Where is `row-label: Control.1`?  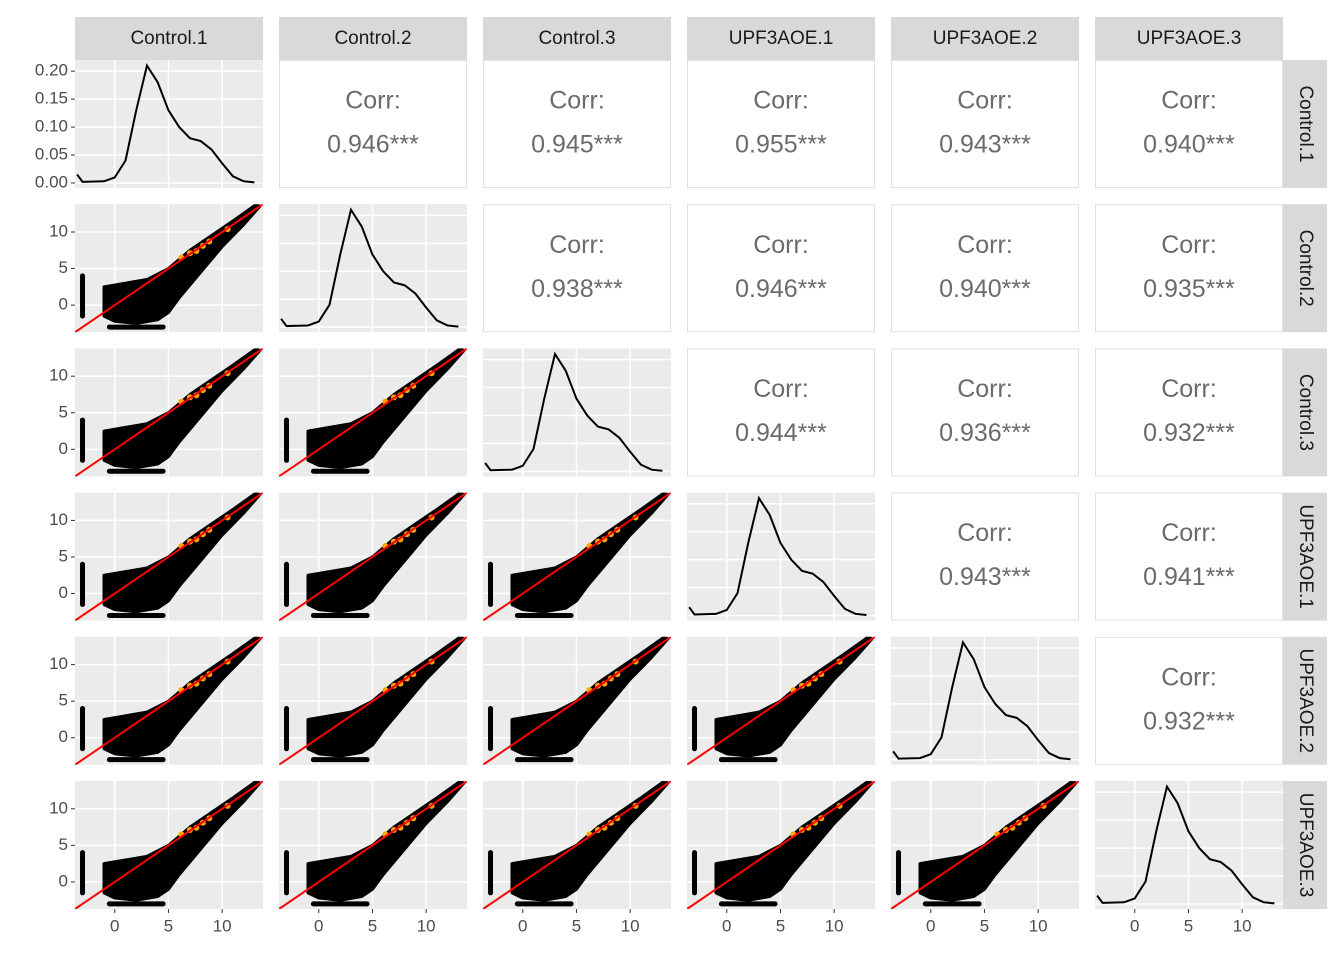
row-label: Control.1 is located at coordinates (1305, 123).